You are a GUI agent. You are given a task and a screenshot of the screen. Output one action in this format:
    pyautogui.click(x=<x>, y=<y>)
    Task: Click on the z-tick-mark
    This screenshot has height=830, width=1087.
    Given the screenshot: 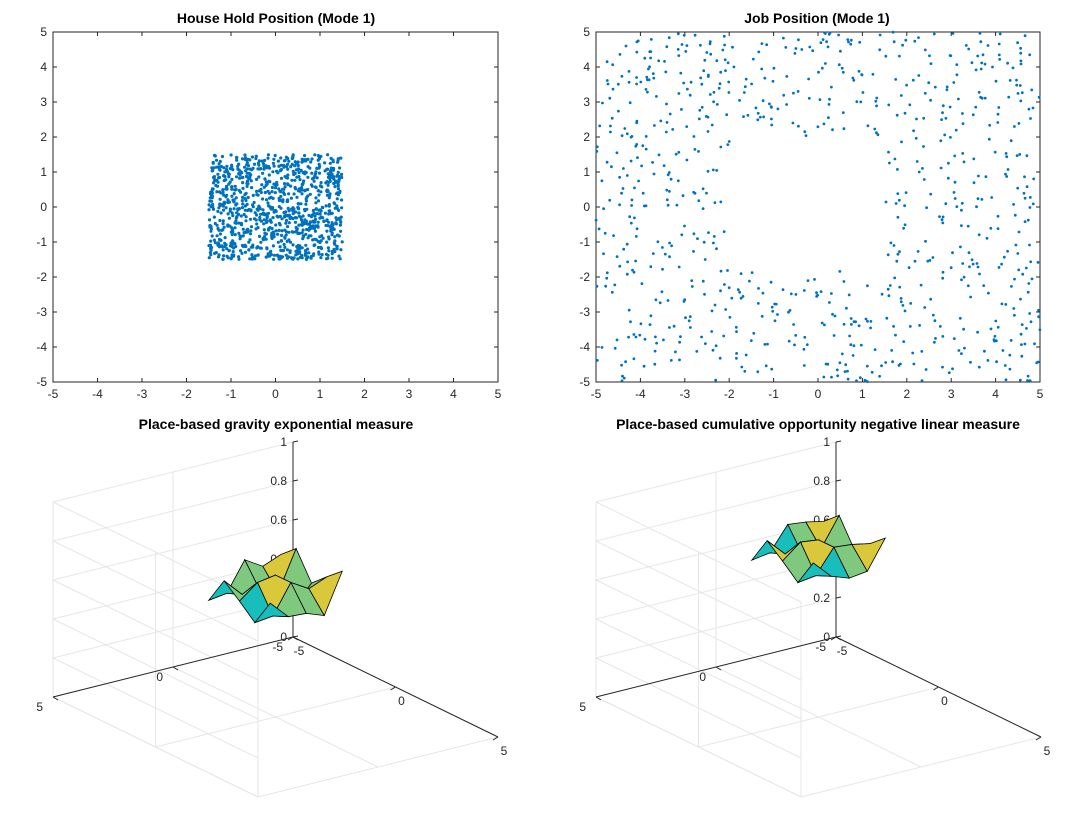 What is the action you would take?
    pyautogui.click(x=295, y=519)
    